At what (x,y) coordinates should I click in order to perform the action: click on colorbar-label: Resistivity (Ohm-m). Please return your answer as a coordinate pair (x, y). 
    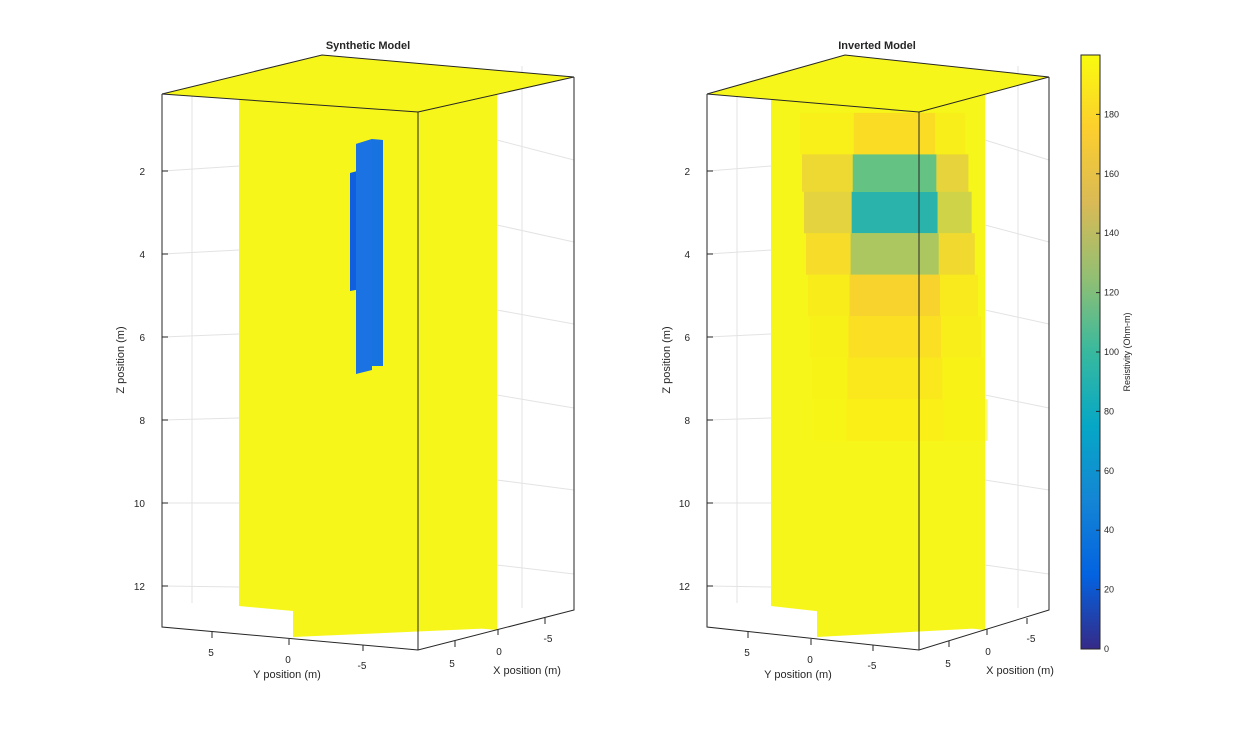
    Looking at the image, I should click on (1127, 352).